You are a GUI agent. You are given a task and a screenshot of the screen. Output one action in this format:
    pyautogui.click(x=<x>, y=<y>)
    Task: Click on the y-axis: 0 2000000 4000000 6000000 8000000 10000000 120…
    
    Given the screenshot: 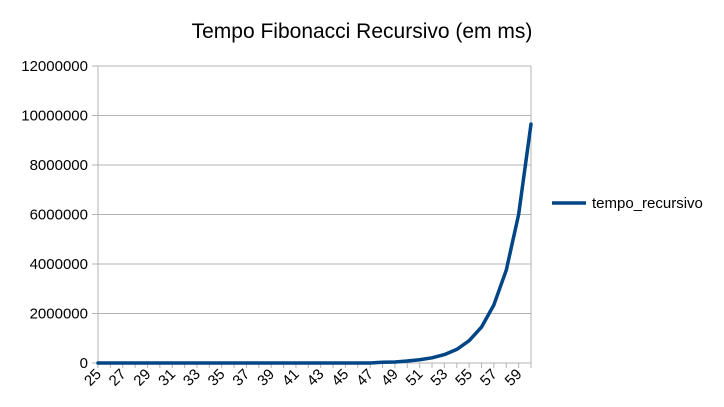 What is the action you would take?
    pyautogui.click(x=59, y=215)
    